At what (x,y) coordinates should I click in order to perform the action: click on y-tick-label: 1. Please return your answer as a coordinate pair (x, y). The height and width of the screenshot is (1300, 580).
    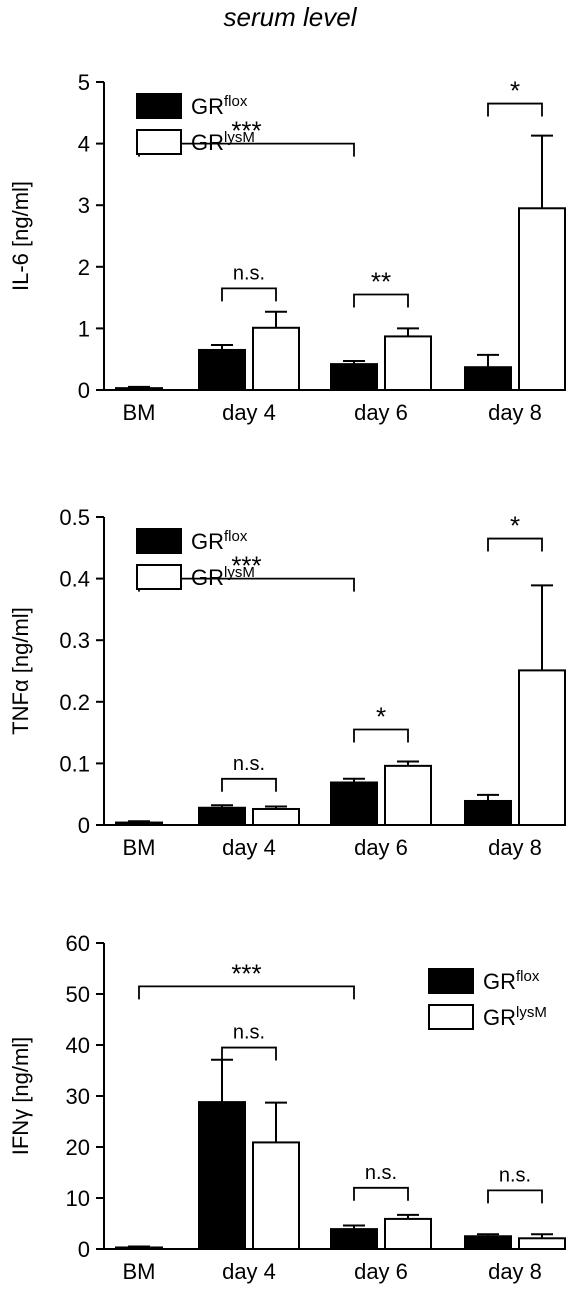
    Looking at the image, I should click on (84, 328).